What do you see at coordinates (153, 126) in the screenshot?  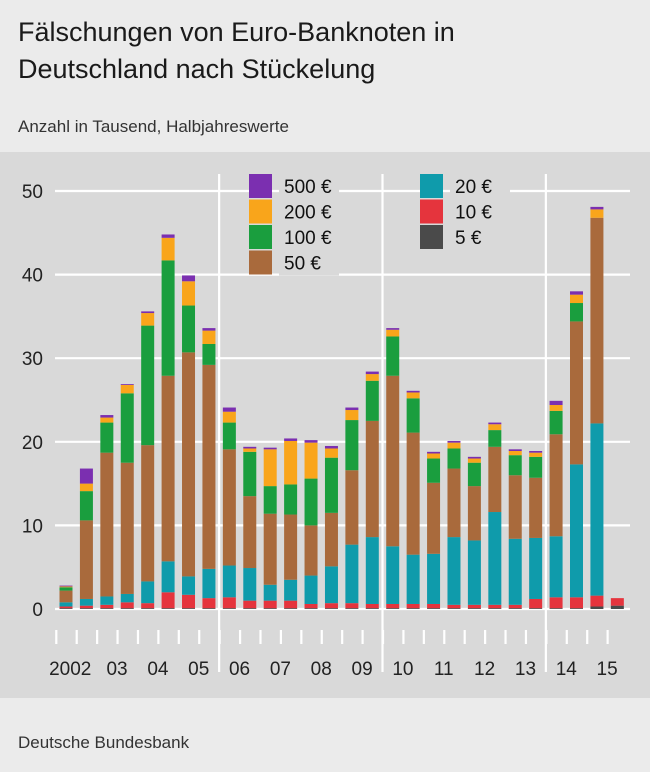 I see `chart-subtitle: Anzahl in Tausend, Halbjahreswerte` at bounding box center [153, 126].